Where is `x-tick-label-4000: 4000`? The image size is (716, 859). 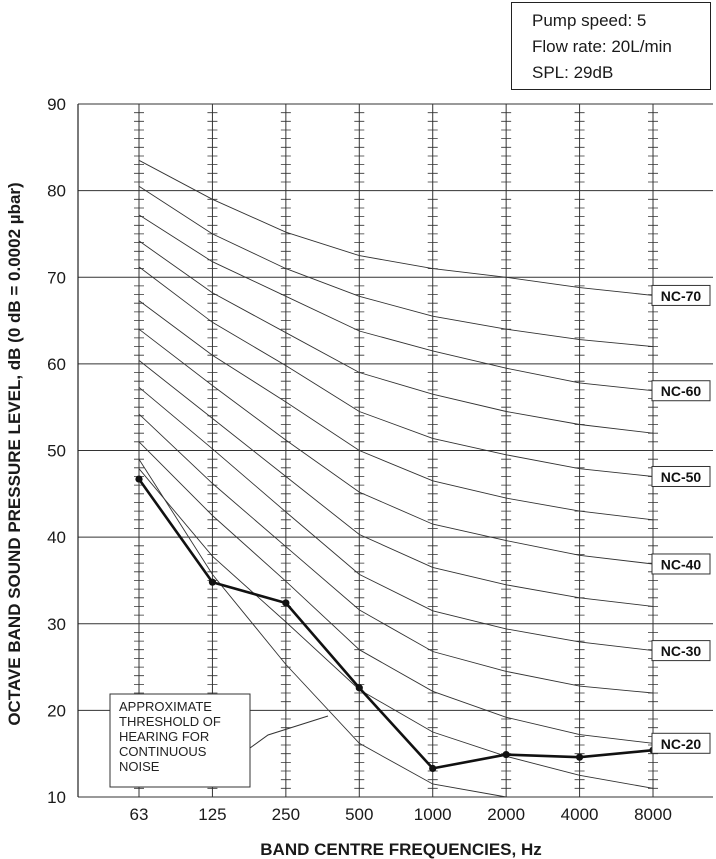
x-tick-label-4000: 4000 is located at coordinates (580, 814).